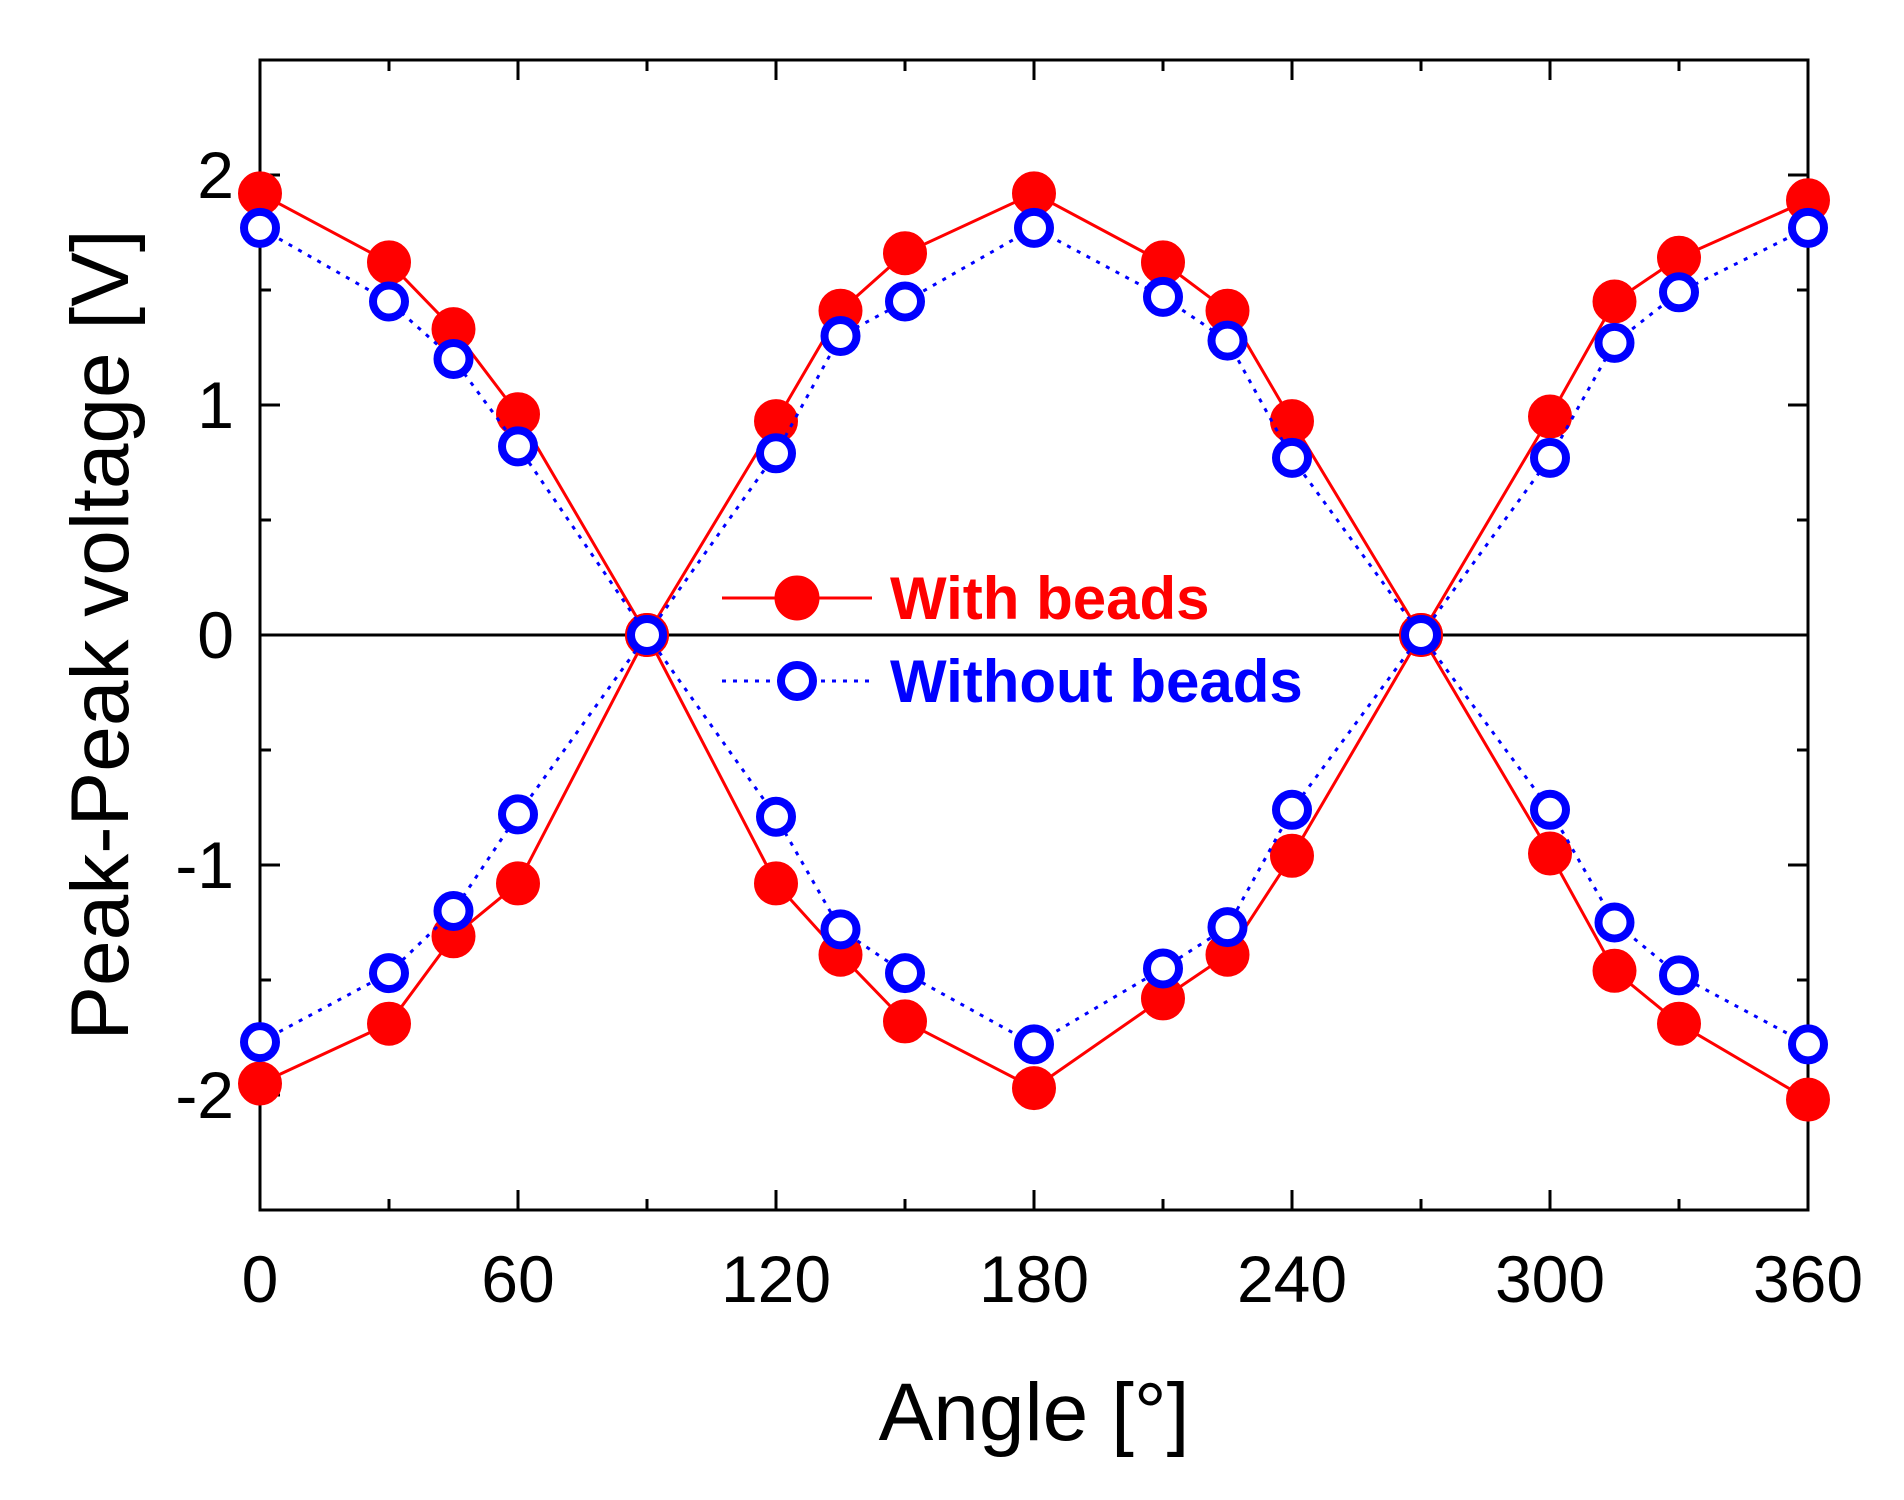 The height and width of the screenshot is (1500, 1904). Describe the element at coordinates (204, 865) in the screenshot. I see `y-tick-label: -1` at that location.